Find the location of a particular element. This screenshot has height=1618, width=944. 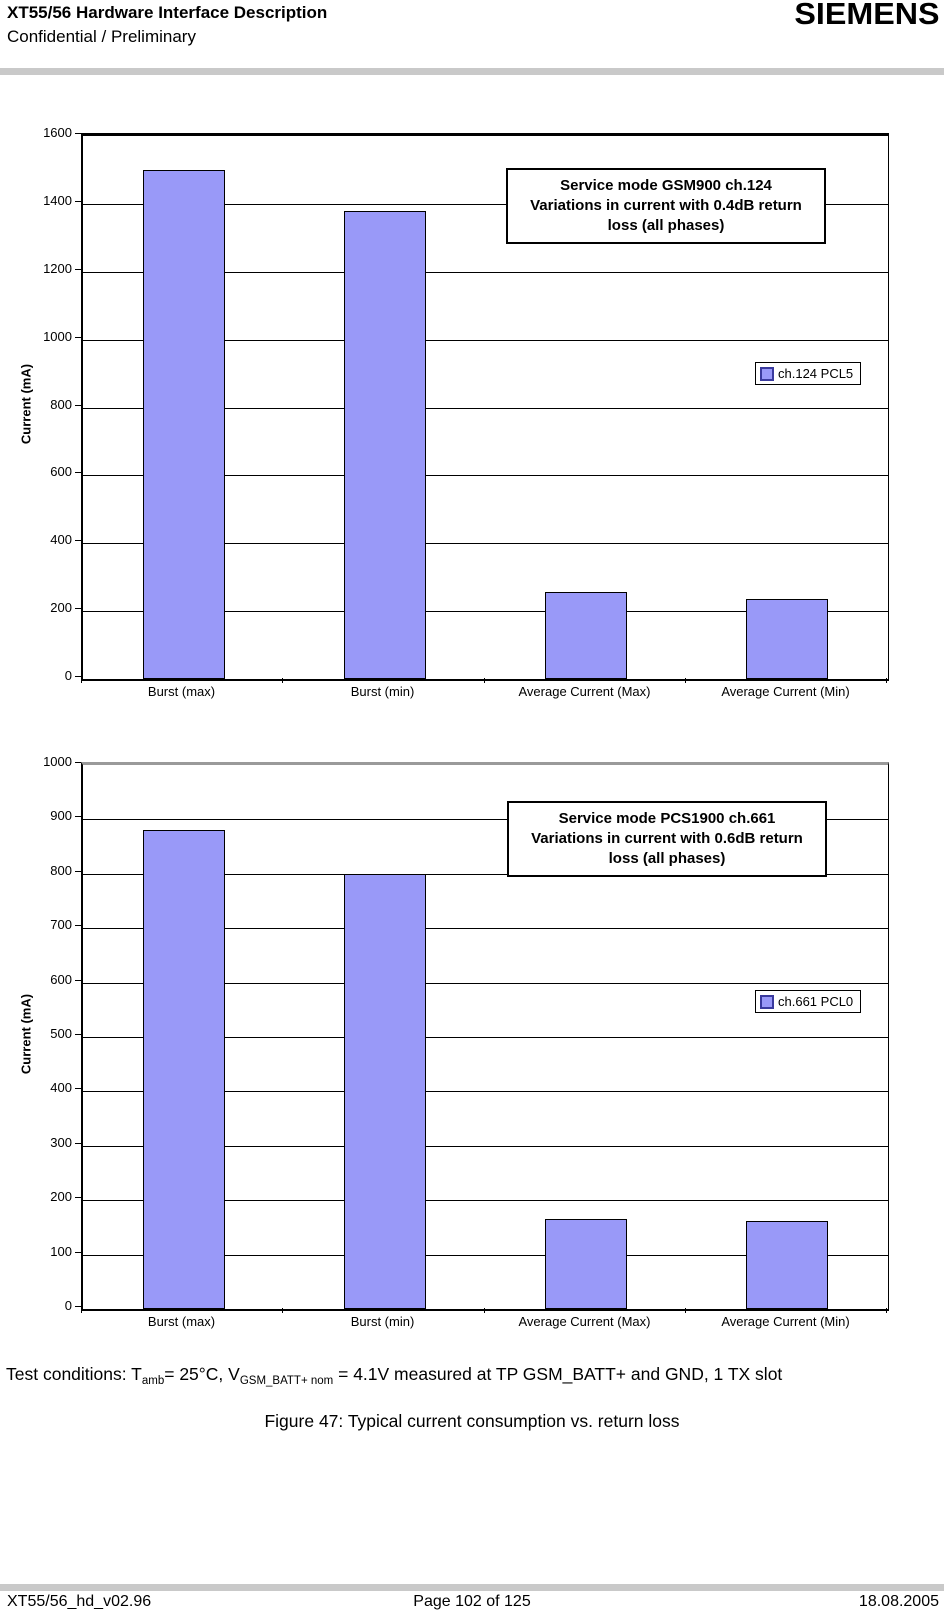

legend-swatch-icon is located at coordinates (767, 1001).